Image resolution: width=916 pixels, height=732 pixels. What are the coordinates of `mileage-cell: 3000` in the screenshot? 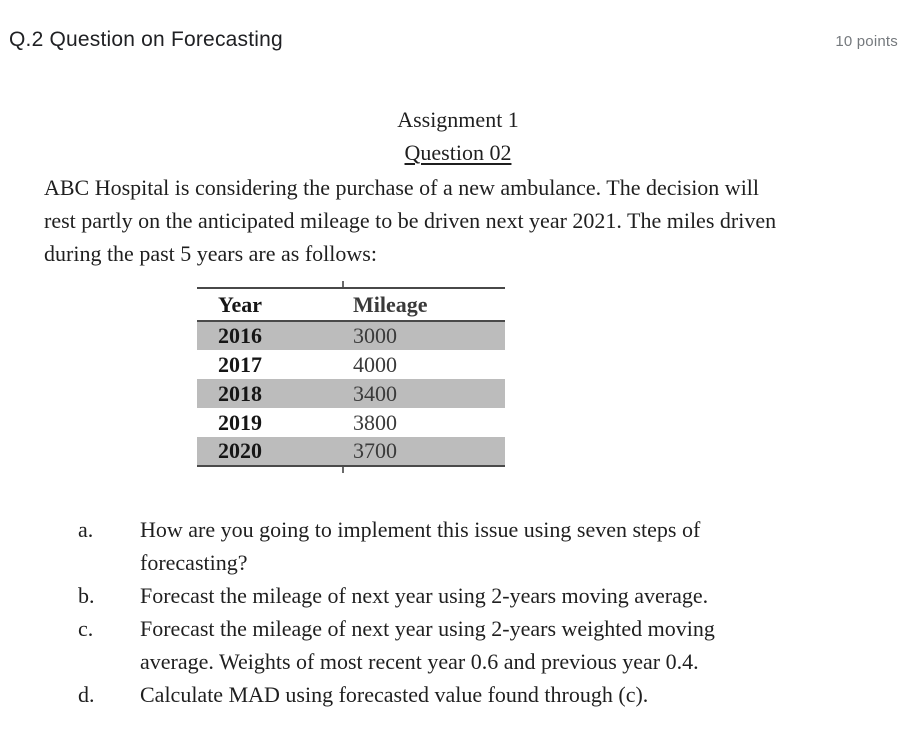 It's located at (424, 335).